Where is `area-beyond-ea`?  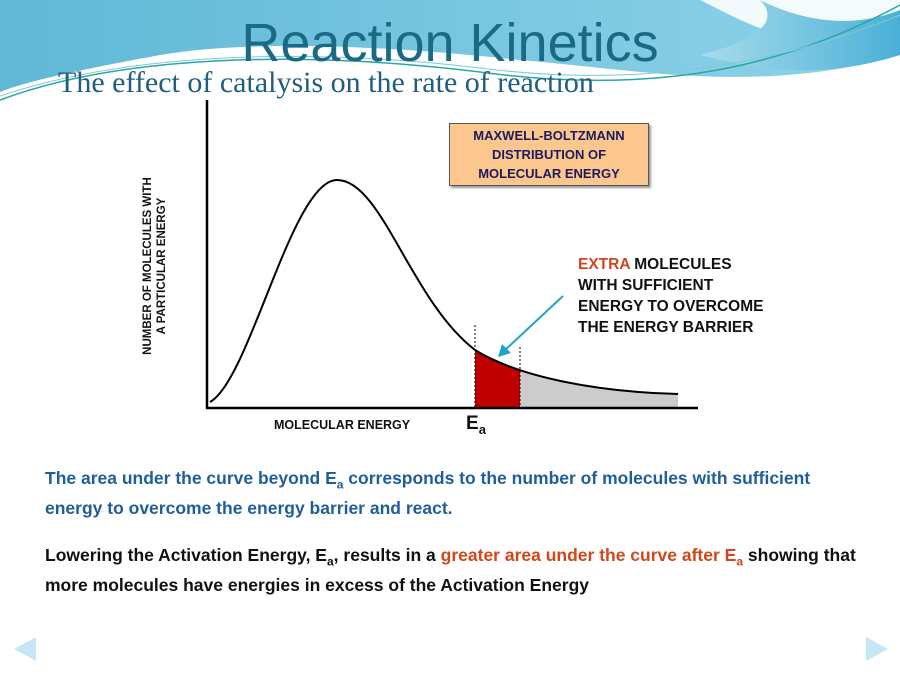 area-beyond-ea is located at coordinates (599, 389).